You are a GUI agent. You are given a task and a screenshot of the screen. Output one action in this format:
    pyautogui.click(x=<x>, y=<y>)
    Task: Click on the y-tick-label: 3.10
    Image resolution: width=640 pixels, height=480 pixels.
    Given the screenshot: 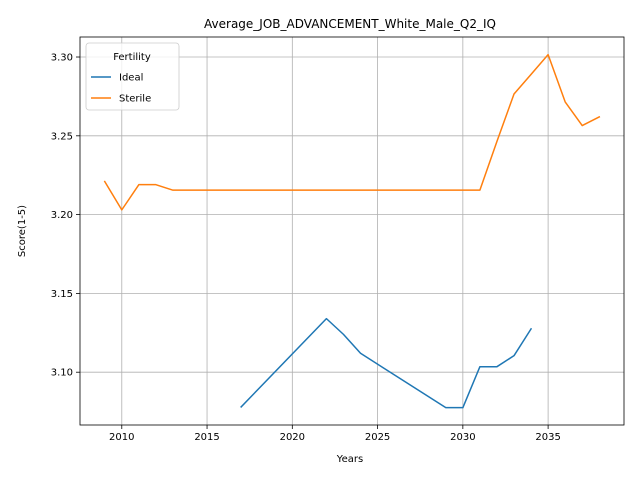 What is the action you would take?
    pyautogui.click(x=62, y=373)
    